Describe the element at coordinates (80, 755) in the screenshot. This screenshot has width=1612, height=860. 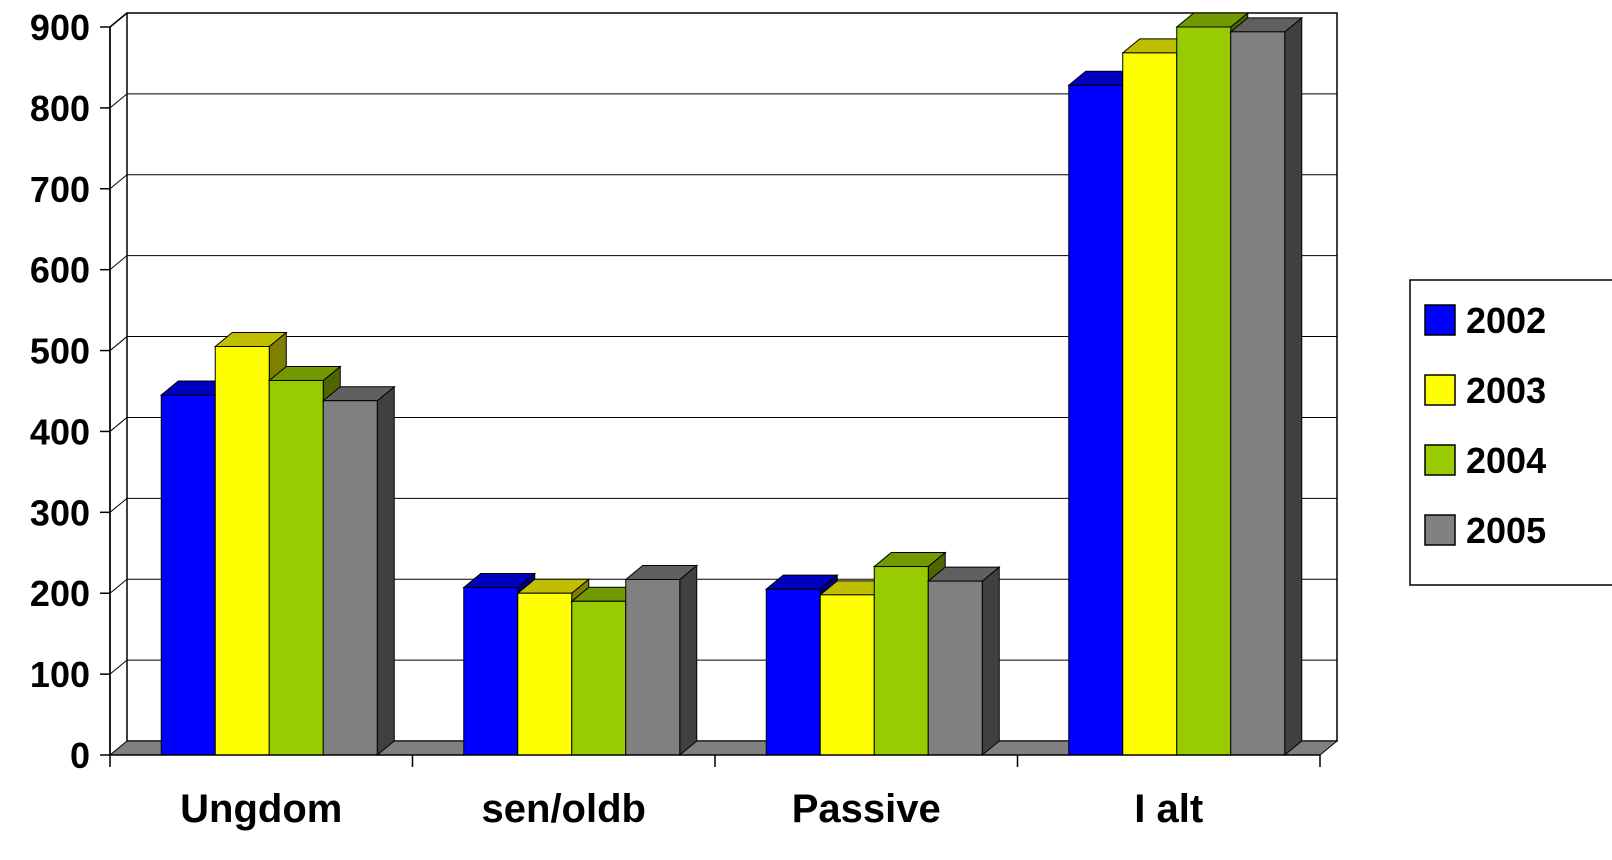
I see `y-tick-label: 0` at that location.